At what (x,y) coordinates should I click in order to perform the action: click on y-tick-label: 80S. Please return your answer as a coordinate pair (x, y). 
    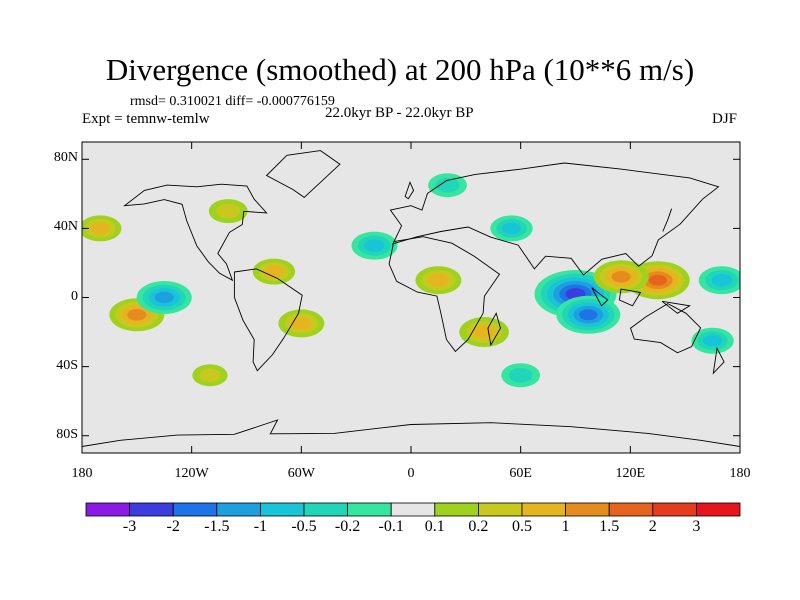
    Looking at the image, I should click on (67, 434).